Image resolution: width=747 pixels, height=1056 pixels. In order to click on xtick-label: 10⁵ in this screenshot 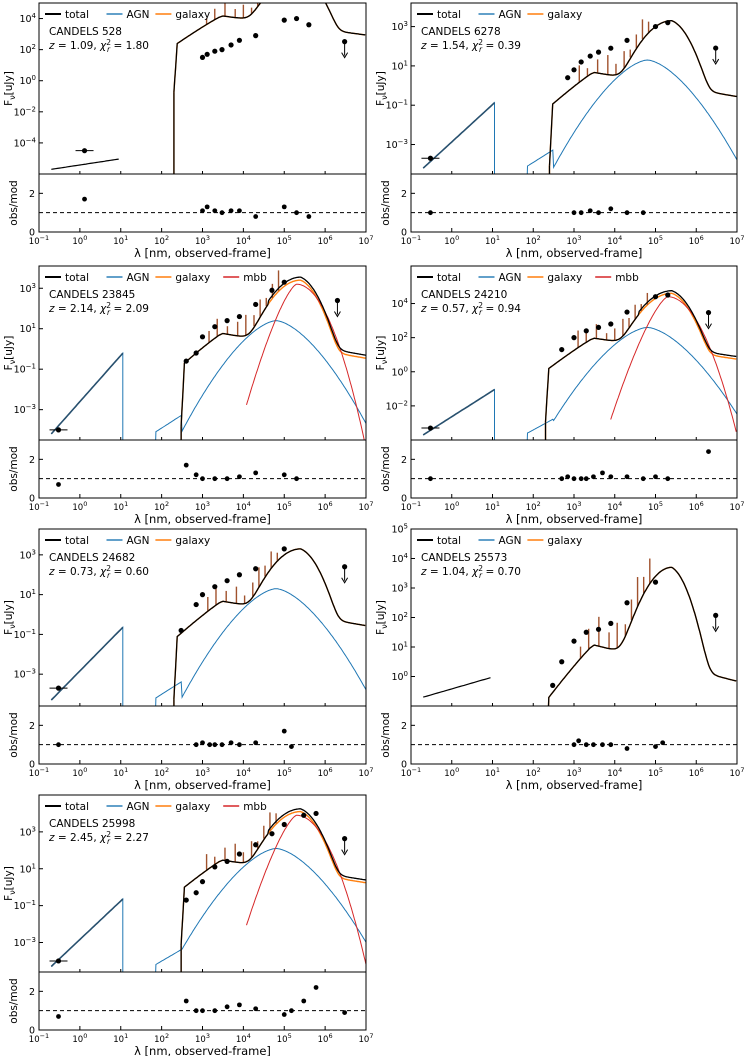, I will do `click(284, 506)`.